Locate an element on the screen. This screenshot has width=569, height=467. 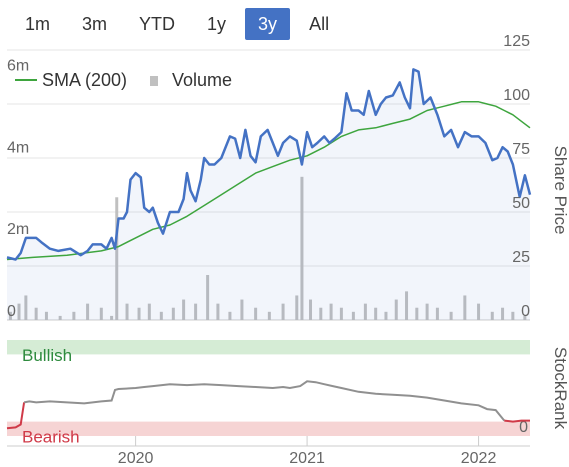
volume-tick-label: 6m is located at coordinates (18, 66).